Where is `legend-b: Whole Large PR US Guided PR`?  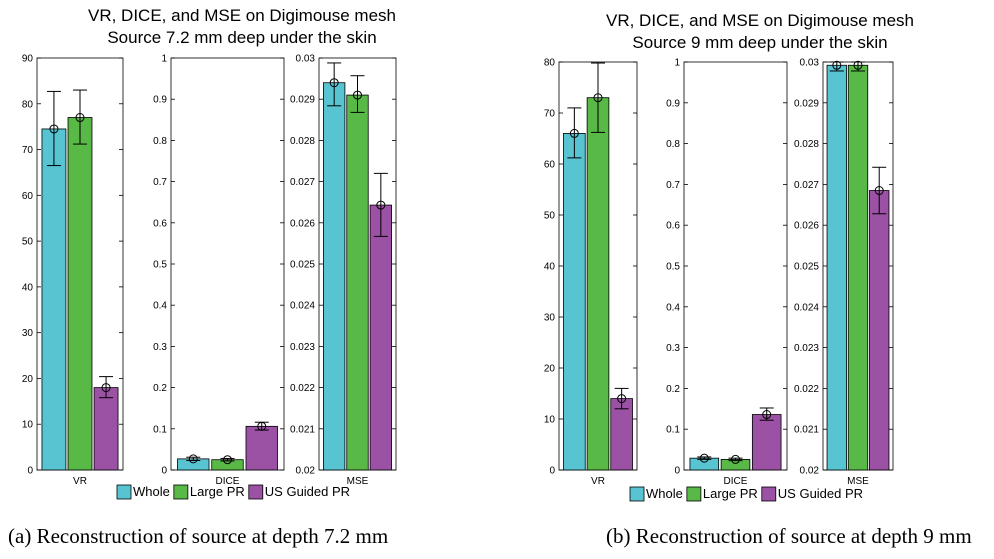
legend-b: Whole Large PR US Guided PR is located at coordinates (746, 494).